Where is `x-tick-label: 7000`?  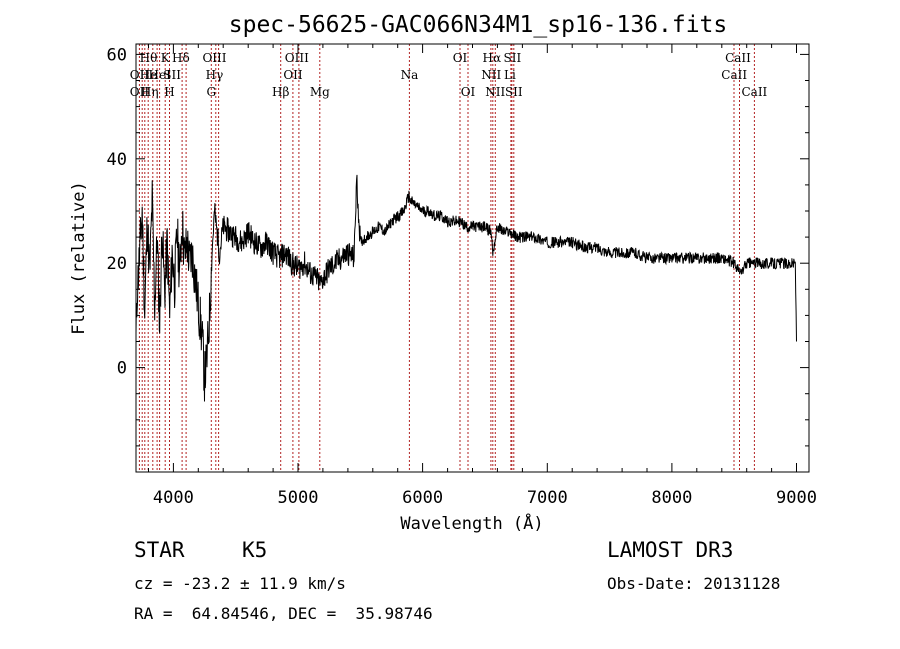 x-tick-label: 7000 is located at coordinates (547, 498).